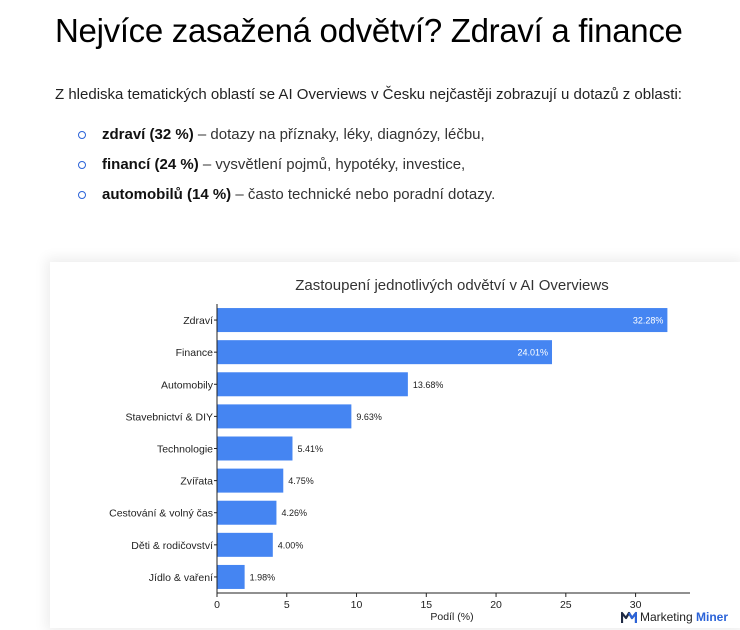  Describe the element at coordinates (428, 385) in the screenshot. I see `data-label: 13.68%` at that location.